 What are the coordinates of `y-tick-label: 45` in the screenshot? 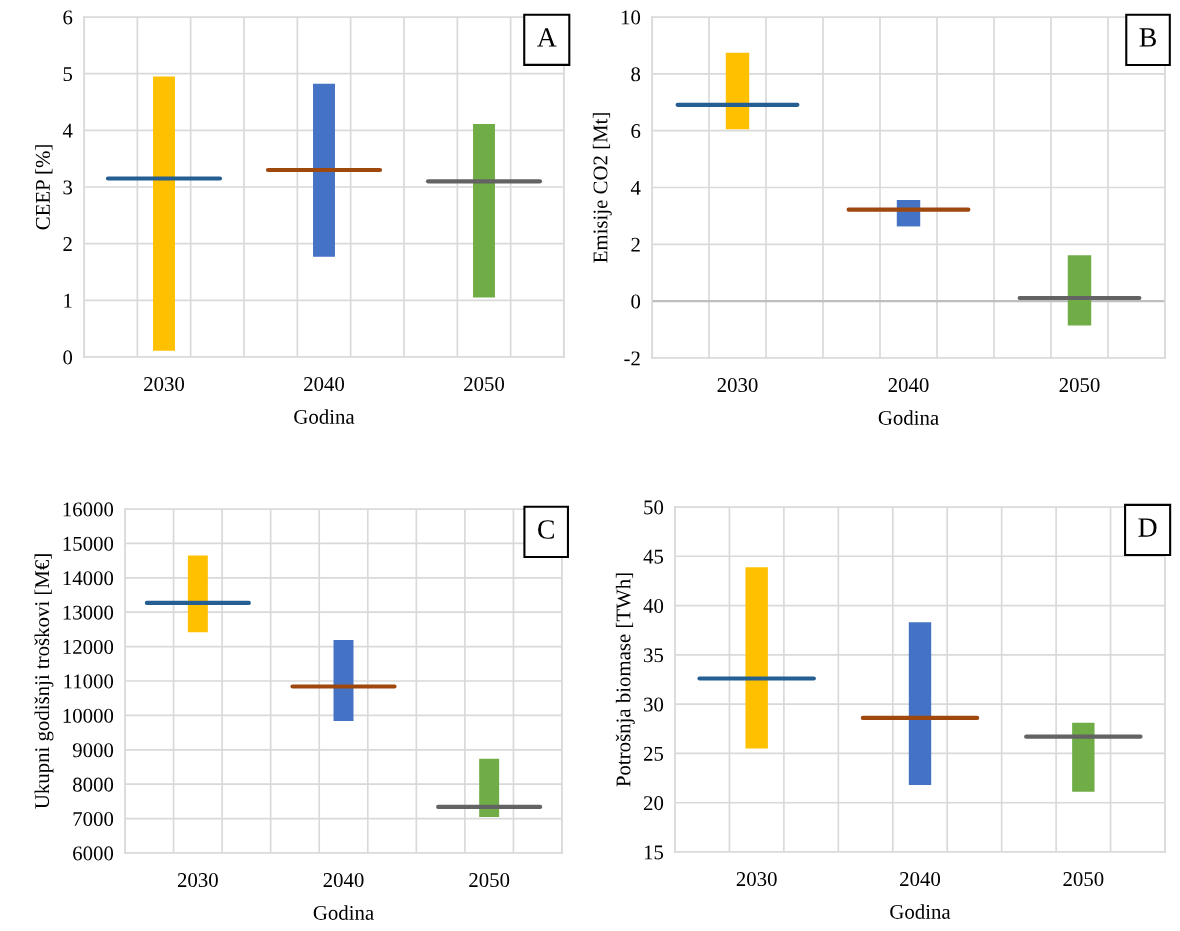 It's located at (653, 556).